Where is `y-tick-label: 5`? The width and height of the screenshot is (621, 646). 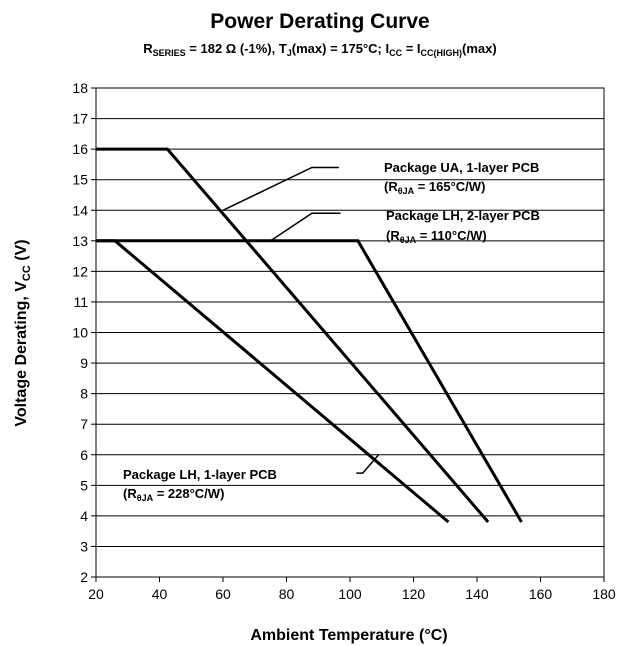 y-tick-label: 5 is located at coordinates (84, 485).